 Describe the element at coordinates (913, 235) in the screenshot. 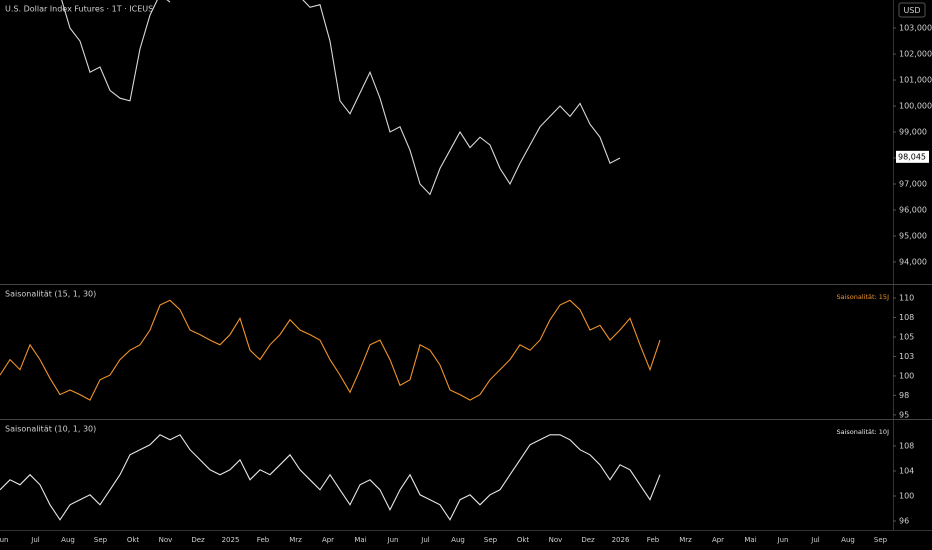

I see `y-tick-label: 95,000` at that location.